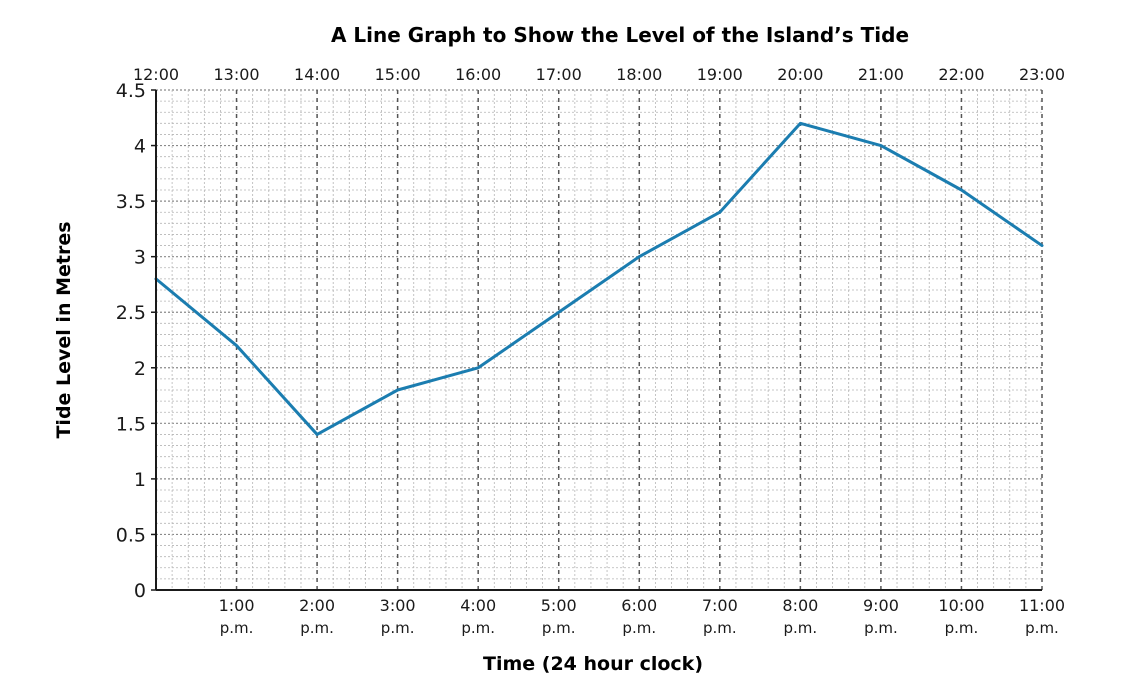 This screenshot has height=693, width=1122. Describe the element at coordinates (720, 605) in the screenshot. I see `x-bottom-tick-label: 7:00` at that location.